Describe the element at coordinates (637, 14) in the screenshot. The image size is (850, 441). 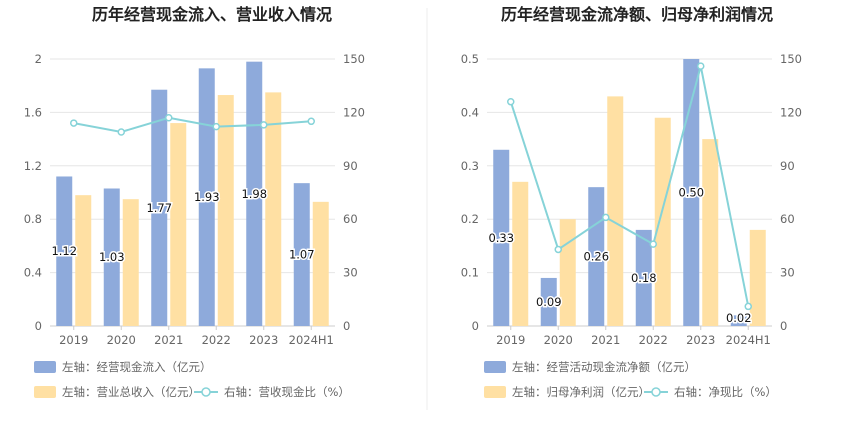
I see `chart-title: 历年经营现金流净额、归母净利润情况` at that location.